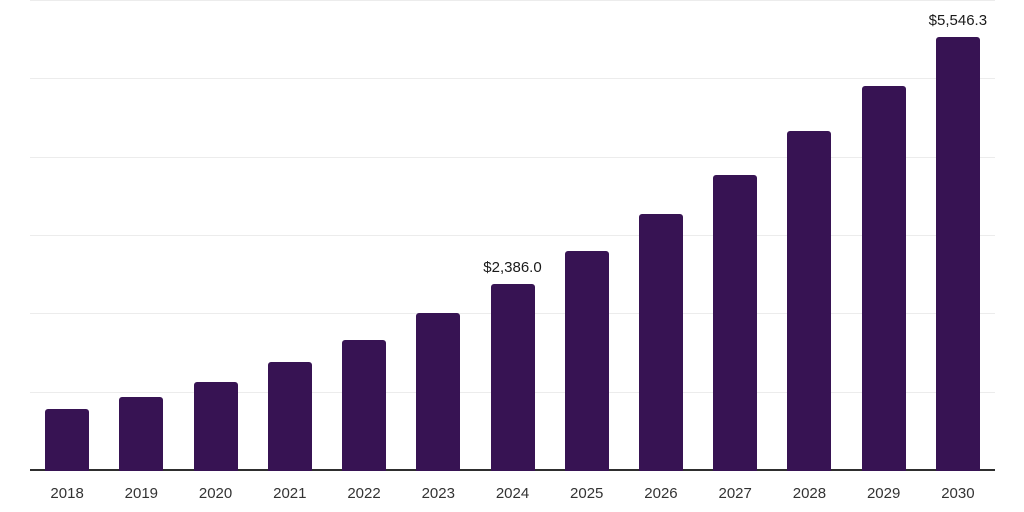 This screenshot has height=512, width=1024. Describe the element at coordinates (809, 493) in the screenshot. I see `x-tick-label-2028: 2028` at that location.